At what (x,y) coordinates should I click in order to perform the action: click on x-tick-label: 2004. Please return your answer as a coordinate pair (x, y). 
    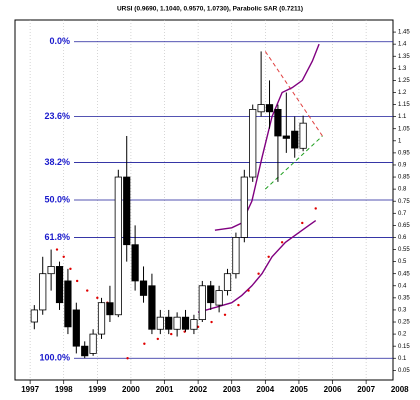
    Looking at the image, I should click on (265, 389).